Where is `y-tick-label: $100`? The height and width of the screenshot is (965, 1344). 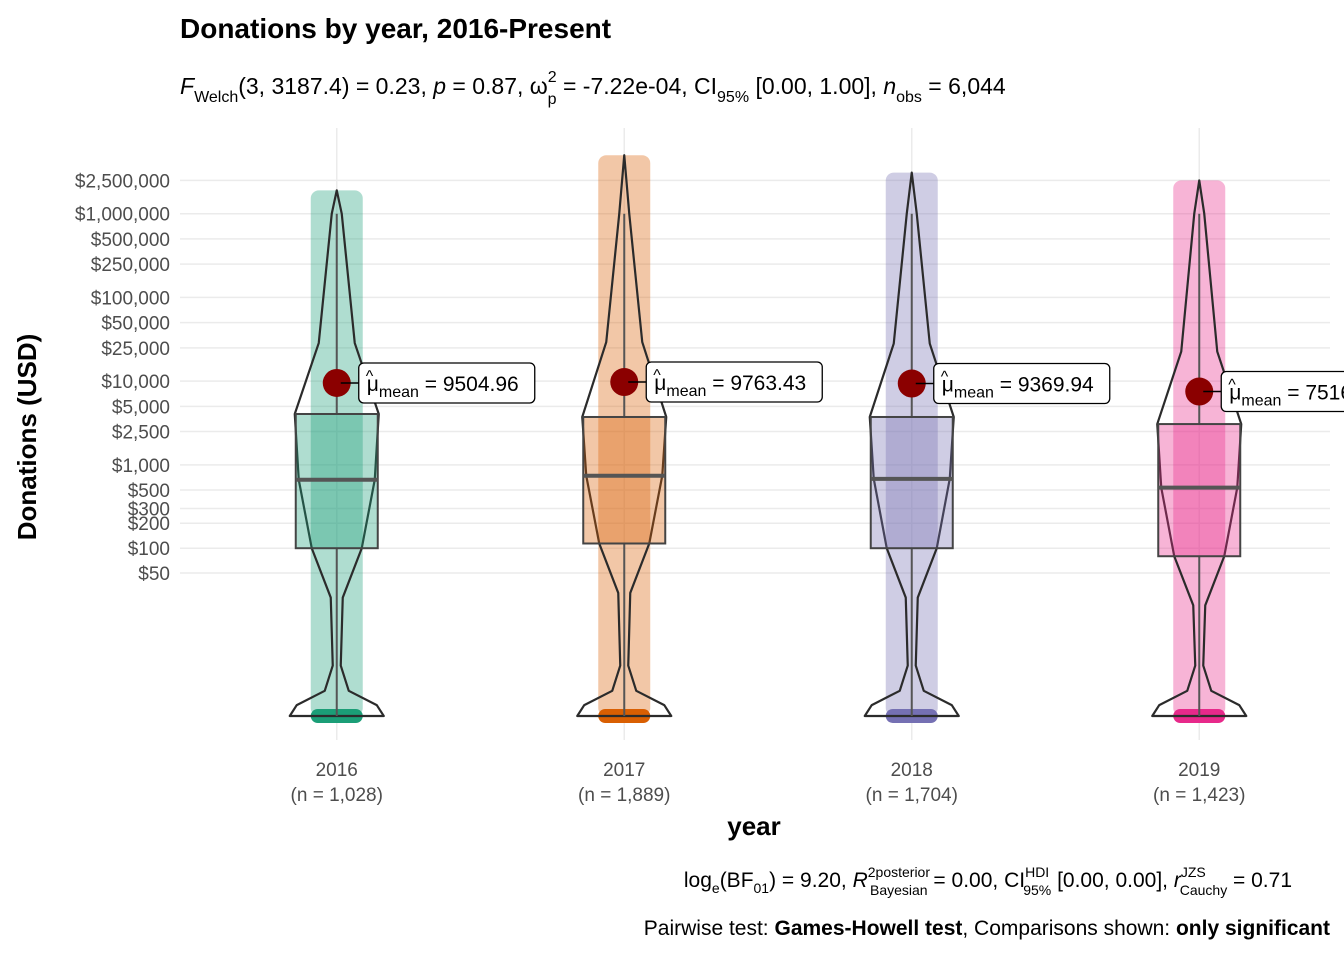
y-tick-label: $100 is located at coordinates (149, 549).